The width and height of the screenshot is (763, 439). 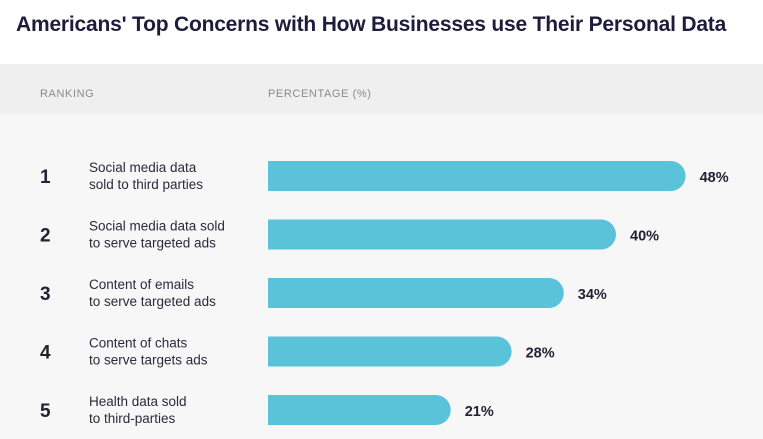 What do you see at coordinates (67, 94) in the screenshot?
I see `ranking-column-header: RANKING` at bounding box center [67, 94].